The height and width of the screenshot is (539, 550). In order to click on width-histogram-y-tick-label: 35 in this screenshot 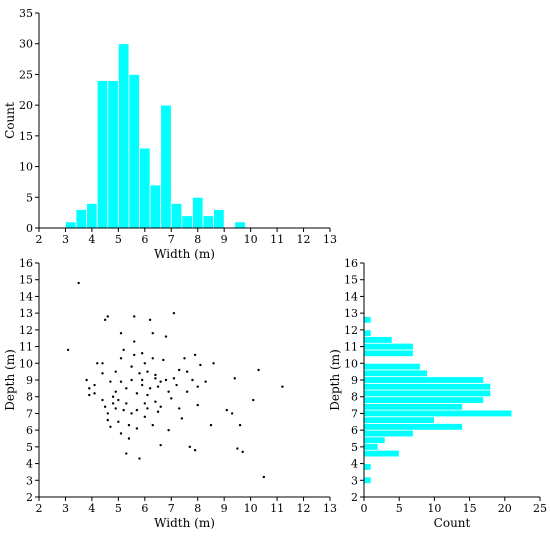, I will do `click(26, 13)`.